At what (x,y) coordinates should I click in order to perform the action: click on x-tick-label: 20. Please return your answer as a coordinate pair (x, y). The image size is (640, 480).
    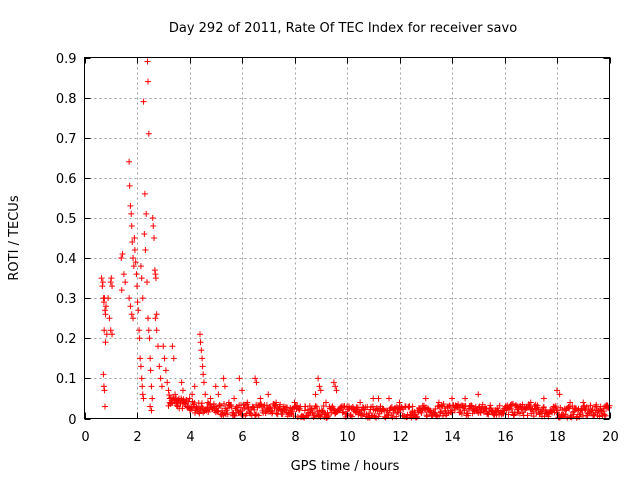
    Looking at the image, I should click on (610, 437).